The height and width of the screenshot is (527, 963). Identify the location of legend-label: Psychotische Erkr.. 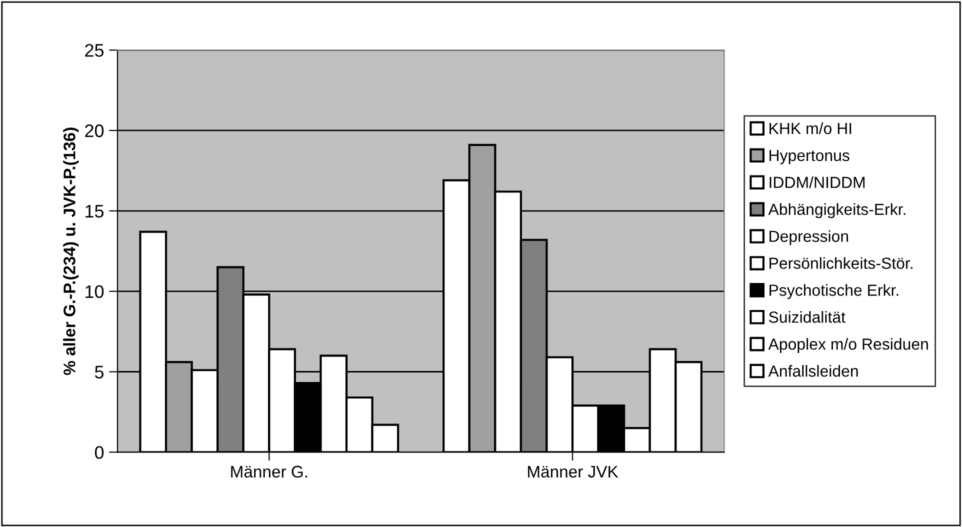
(834, 292).